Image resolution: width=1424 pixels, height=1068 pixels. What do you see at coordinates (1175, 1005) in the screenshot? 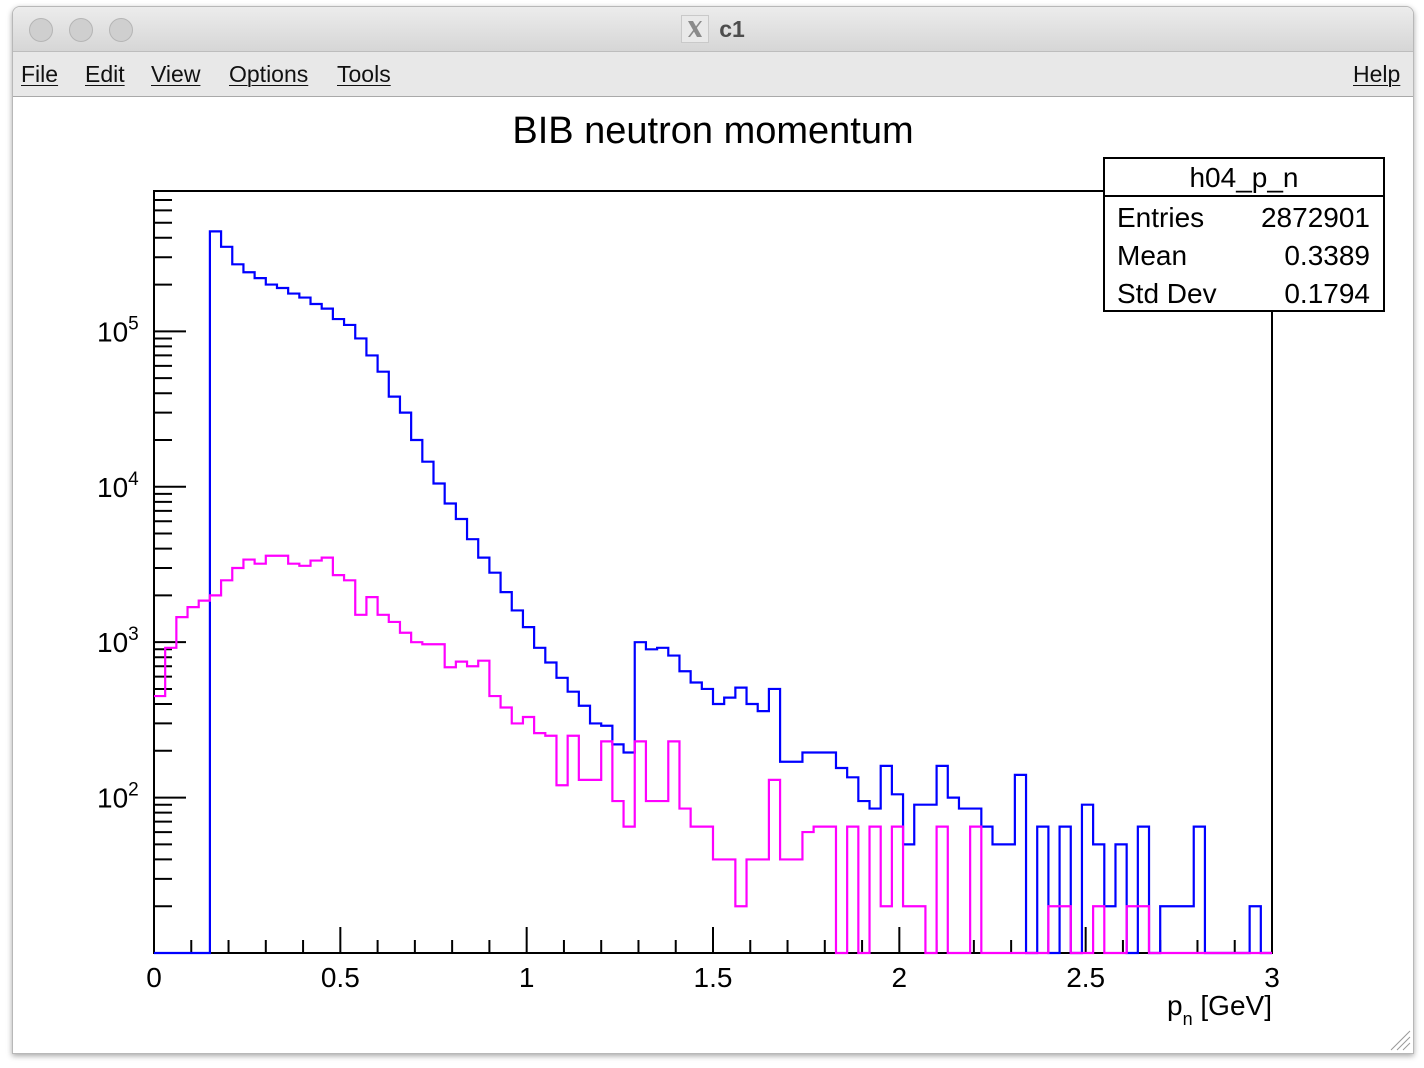
I see `x-axis-label-main: p` at bounding box center [1175, 1005].